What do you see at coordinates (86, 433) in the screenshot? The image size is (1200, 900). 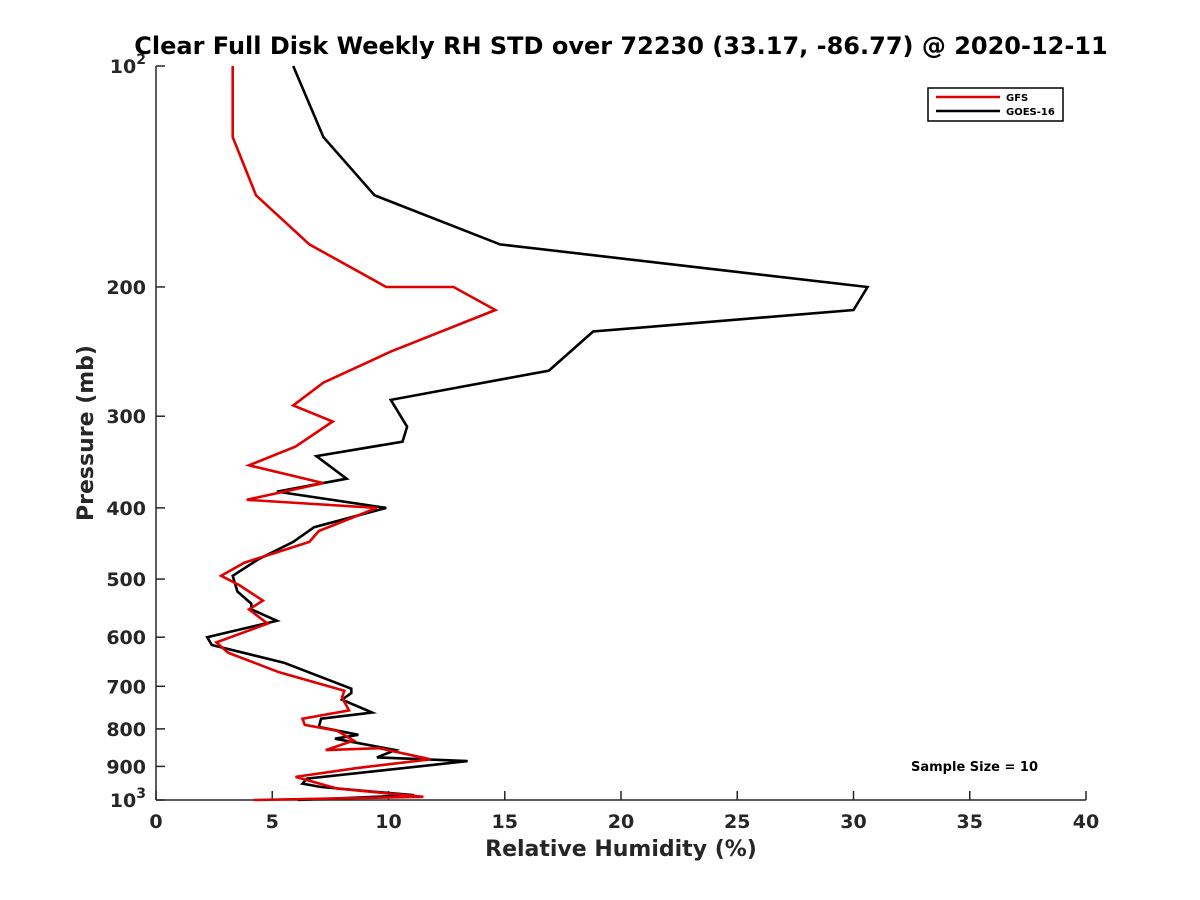 I see `y-axis-label: Pressure (mb)` at bounding box center [86, 433].